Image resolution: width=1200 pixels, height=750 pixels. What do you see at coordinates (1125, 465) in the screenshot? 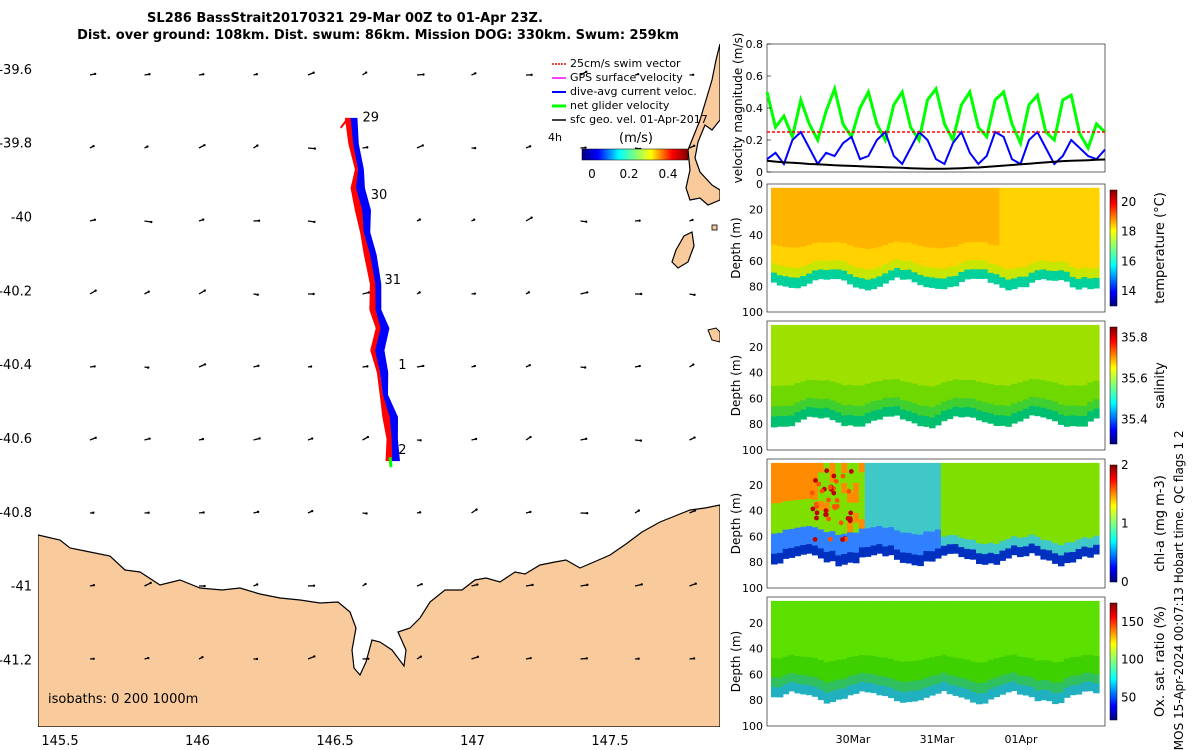
I see `colorbar-tick-label: 2` at bounding box center [1125, 465].